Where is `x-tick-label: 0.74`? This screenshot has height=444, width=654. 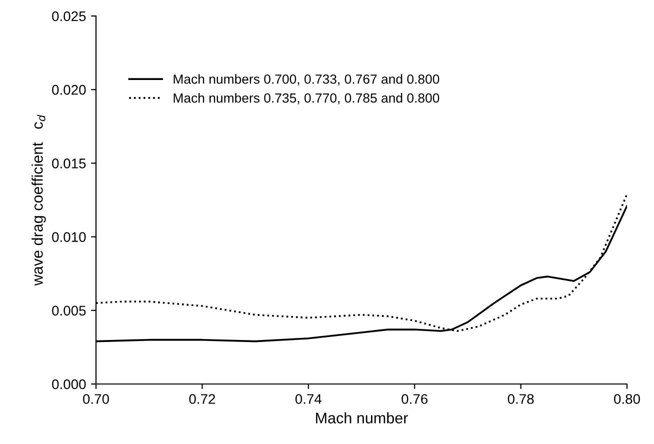 x-tick-label: 0.74 is located at coordinates (308, 399).